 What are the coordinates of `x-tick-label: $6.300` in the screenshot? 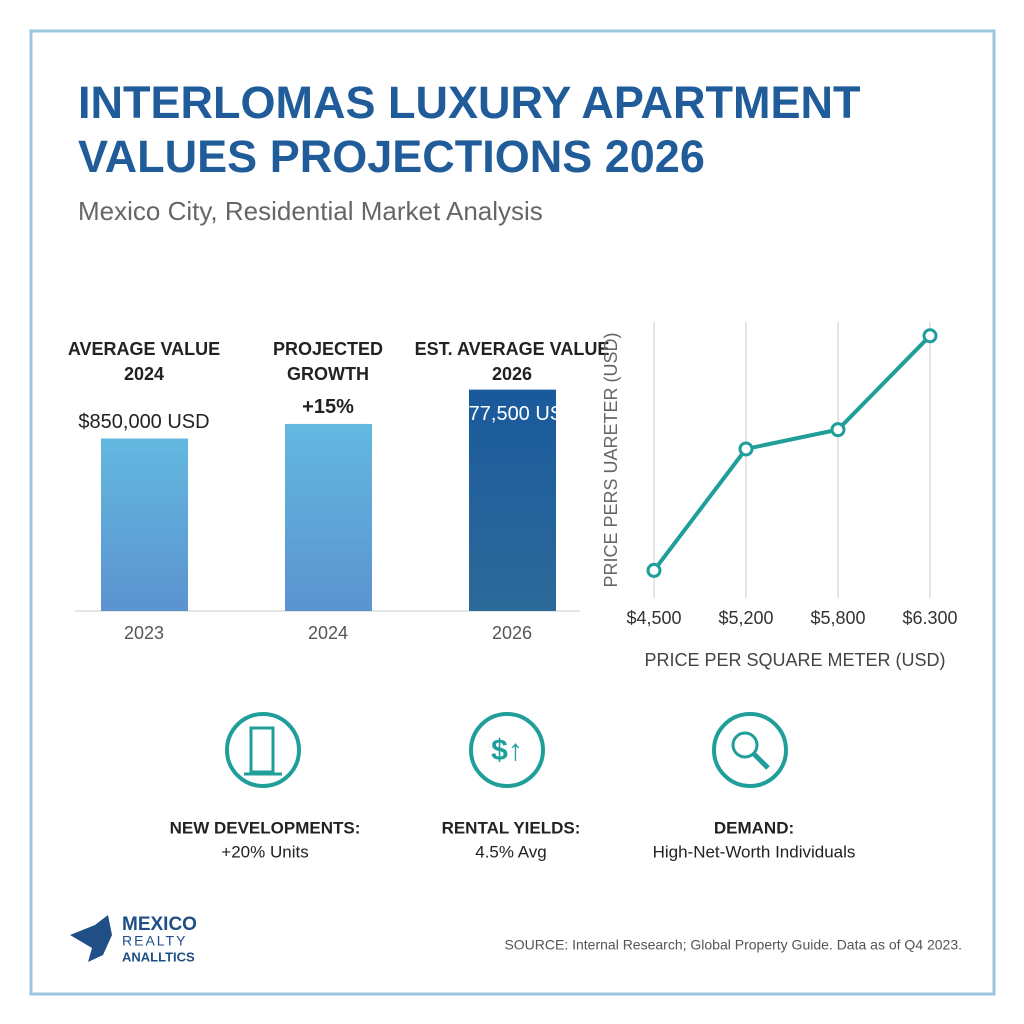 It's located at (929, 618).